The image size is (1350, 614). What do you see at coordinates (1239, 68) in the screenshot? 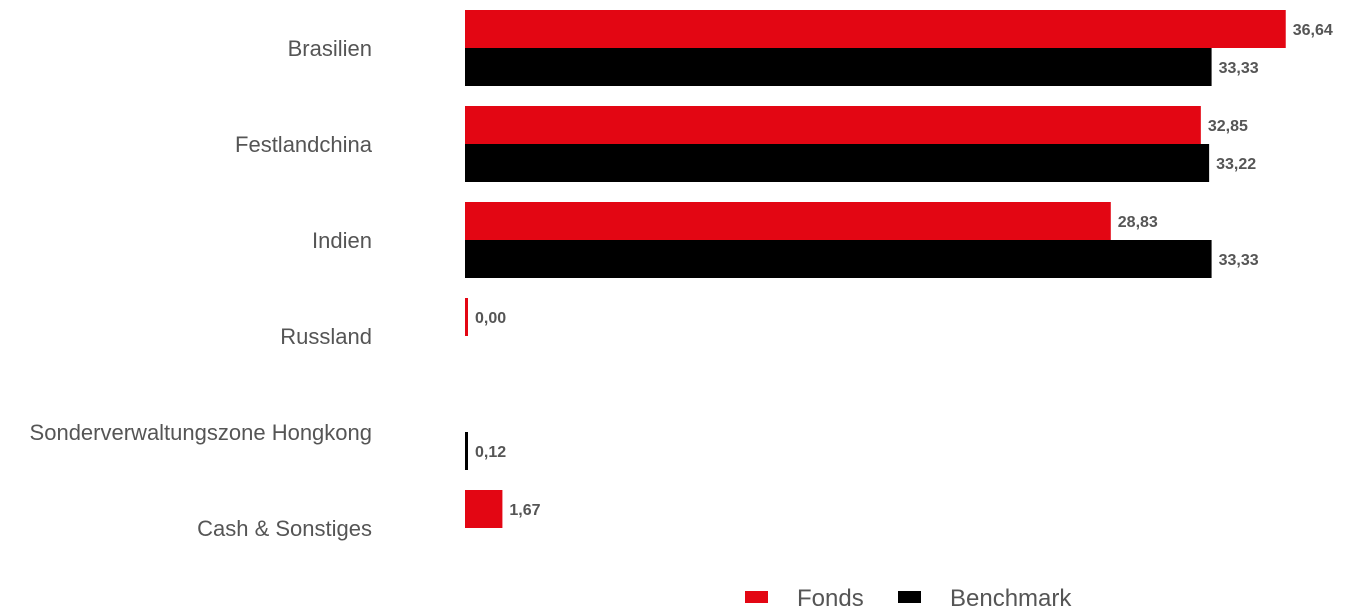
I see `value-label-benchmark-brasilien: 33,33` at bounding box center [1239, 68].